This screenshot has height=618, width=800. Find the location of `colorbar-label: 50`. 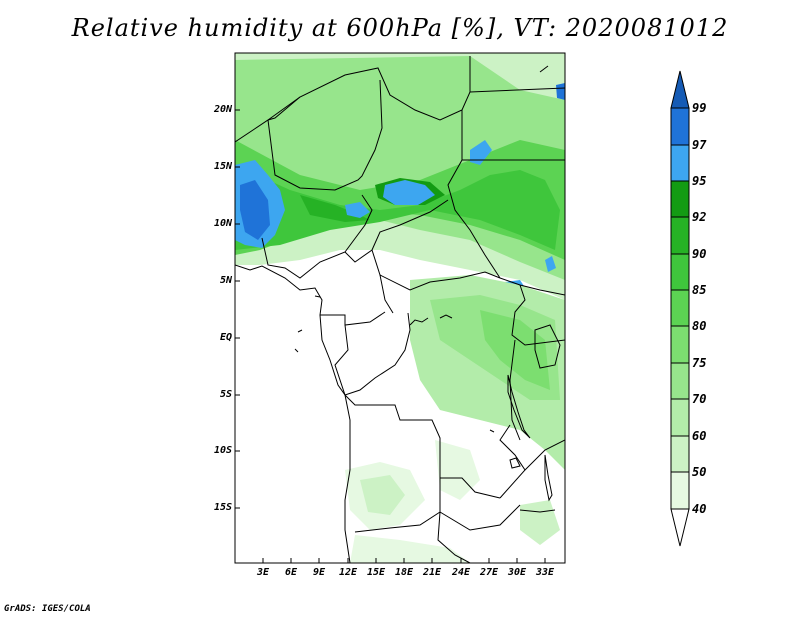

colorbar-label: 50 is located at coordinates (699, 472).